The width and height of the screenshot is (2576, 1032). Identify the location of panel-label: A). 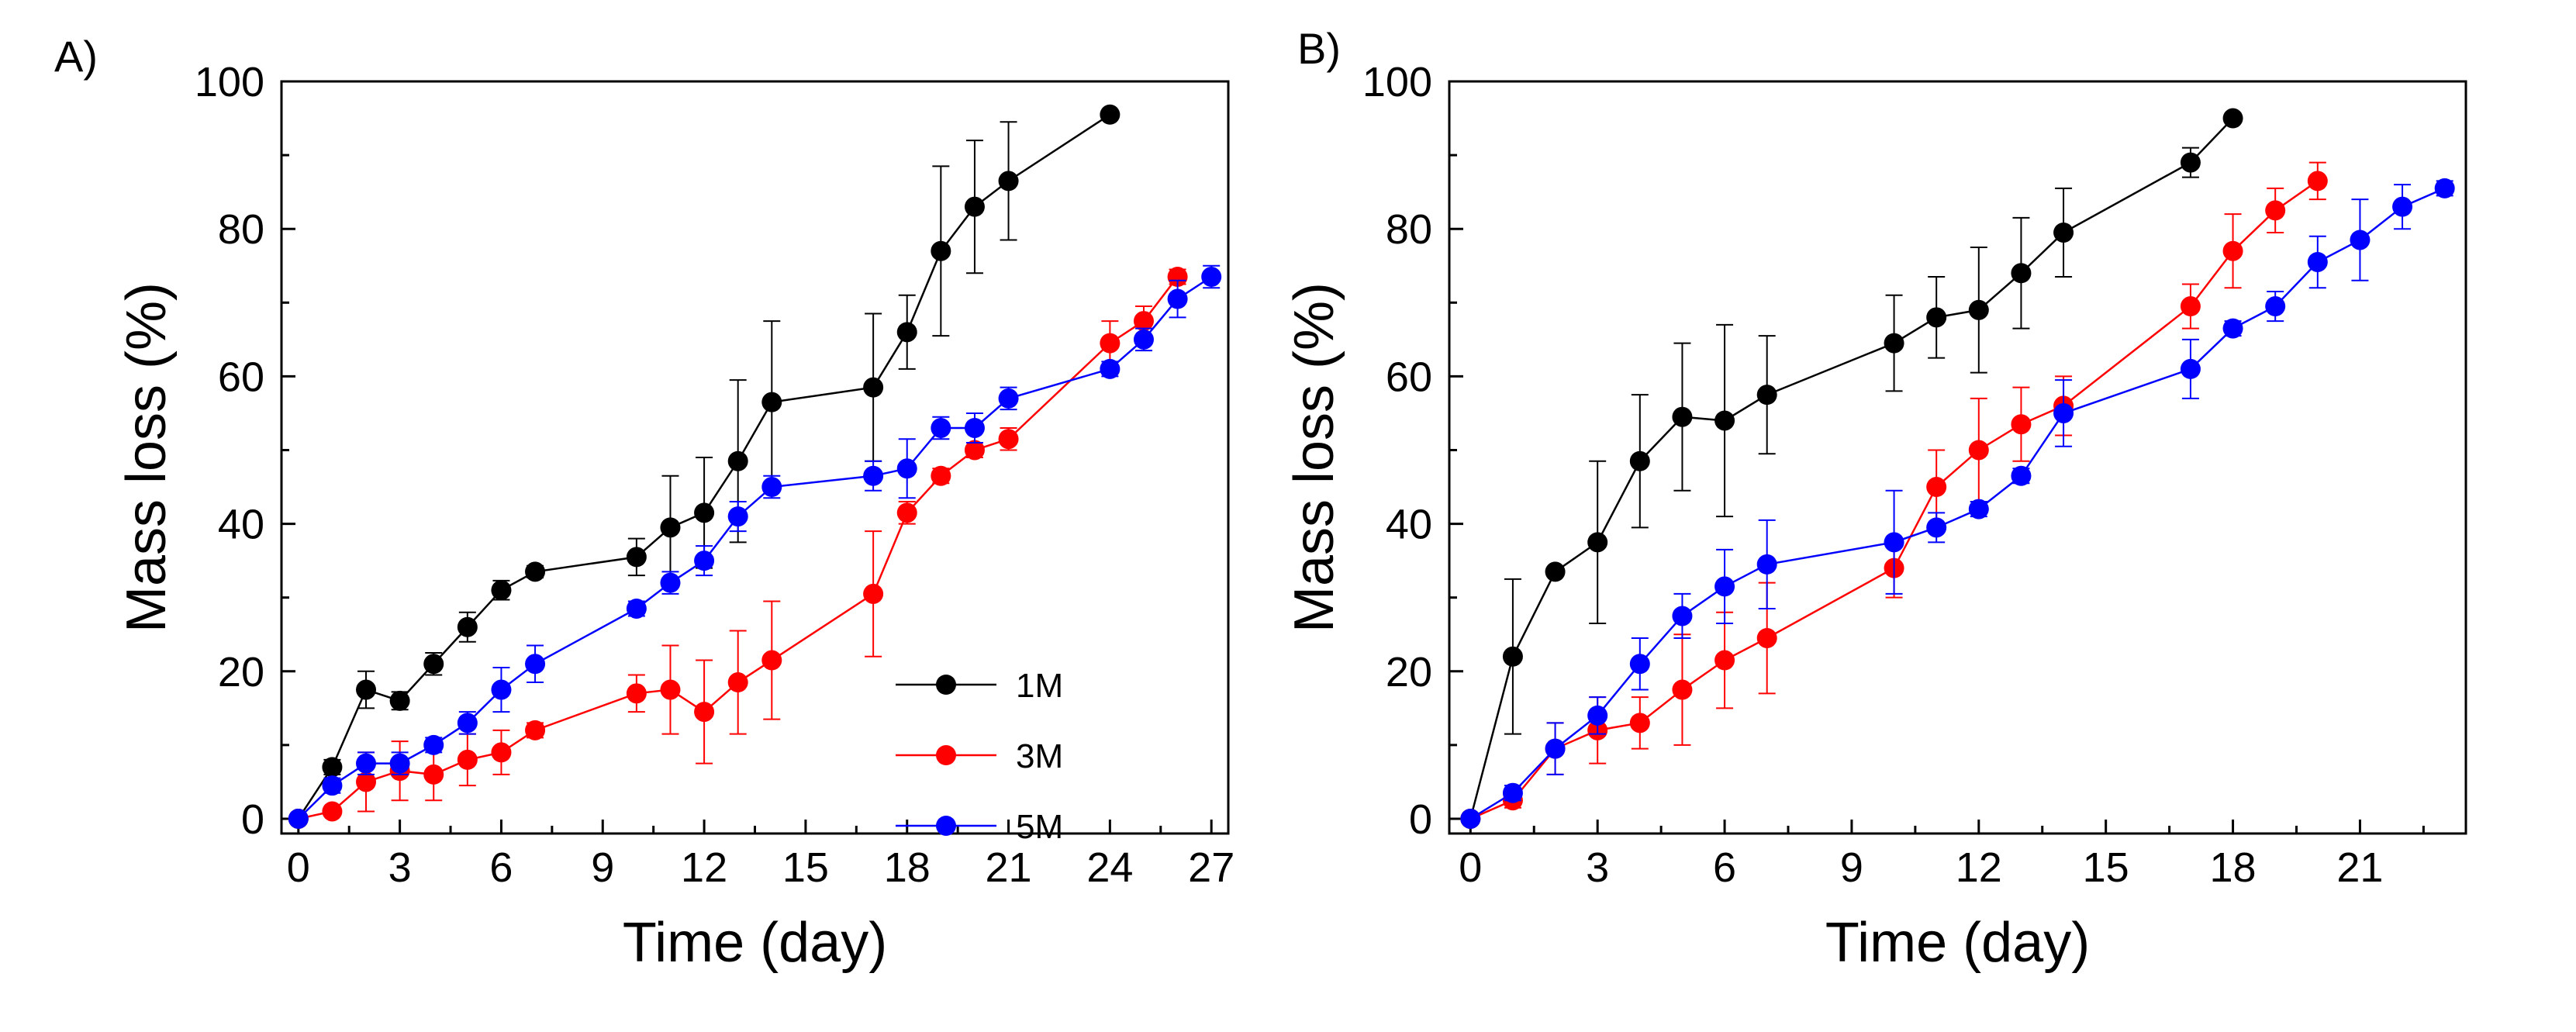
(76, 56).